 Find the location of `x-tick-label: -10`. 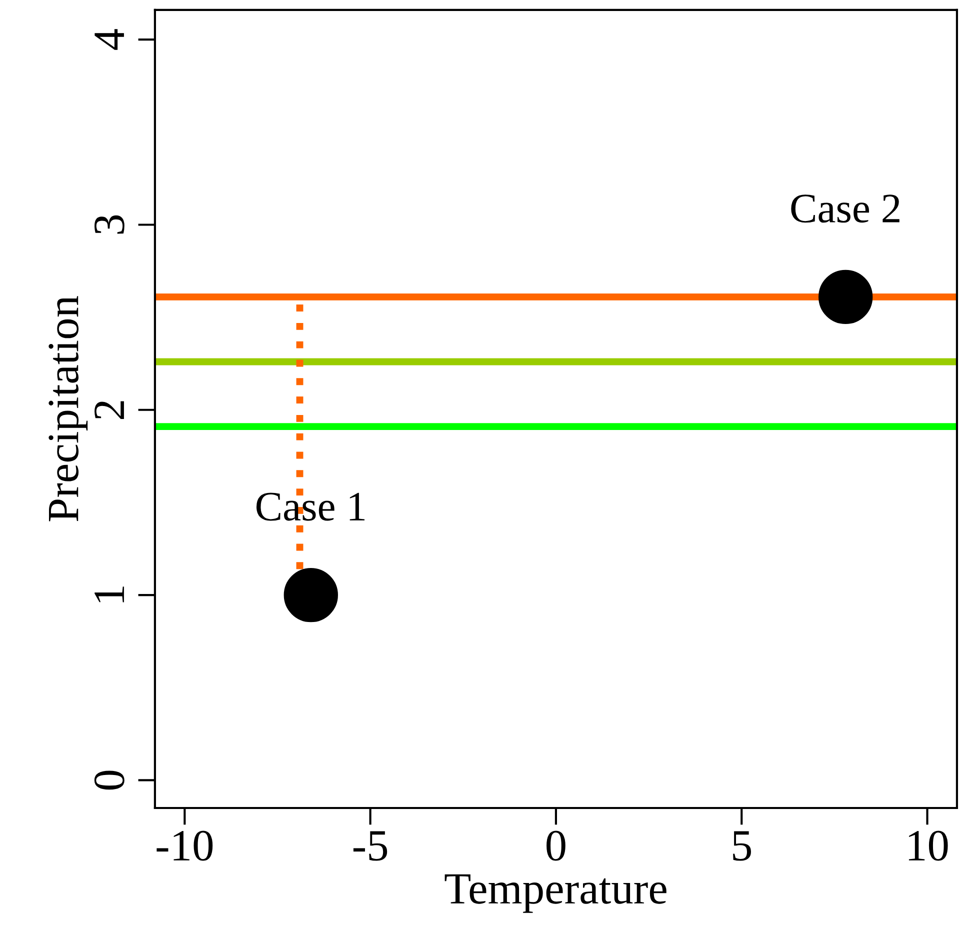

x-tick-label: -10 is located at coordinates (184, 845).